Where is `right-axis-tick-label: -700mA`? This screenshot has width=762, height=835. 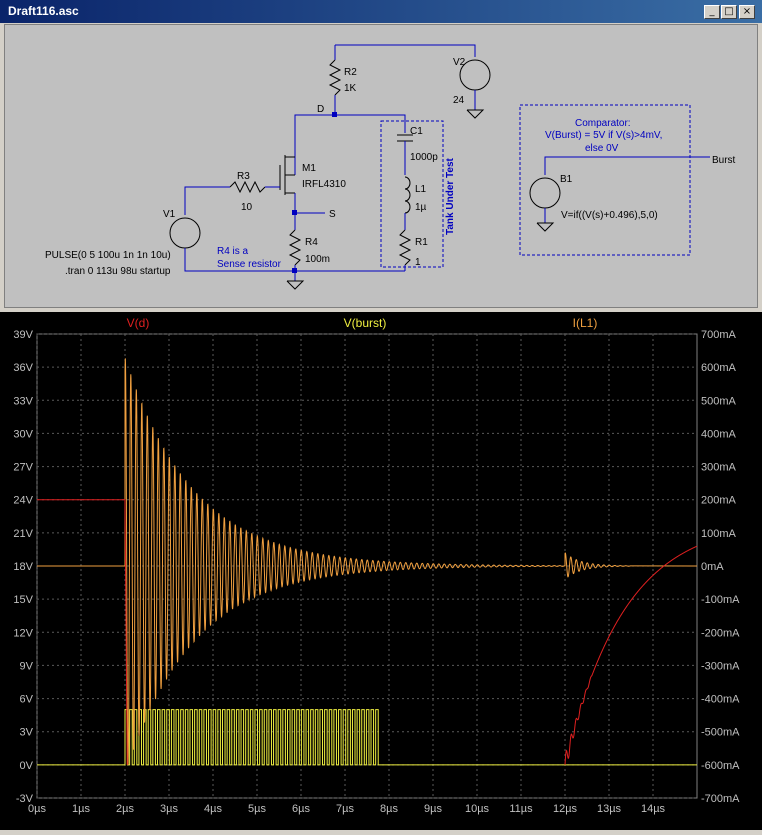 right-axis-tick-label: -700mA is located at coordinates (720, 799).